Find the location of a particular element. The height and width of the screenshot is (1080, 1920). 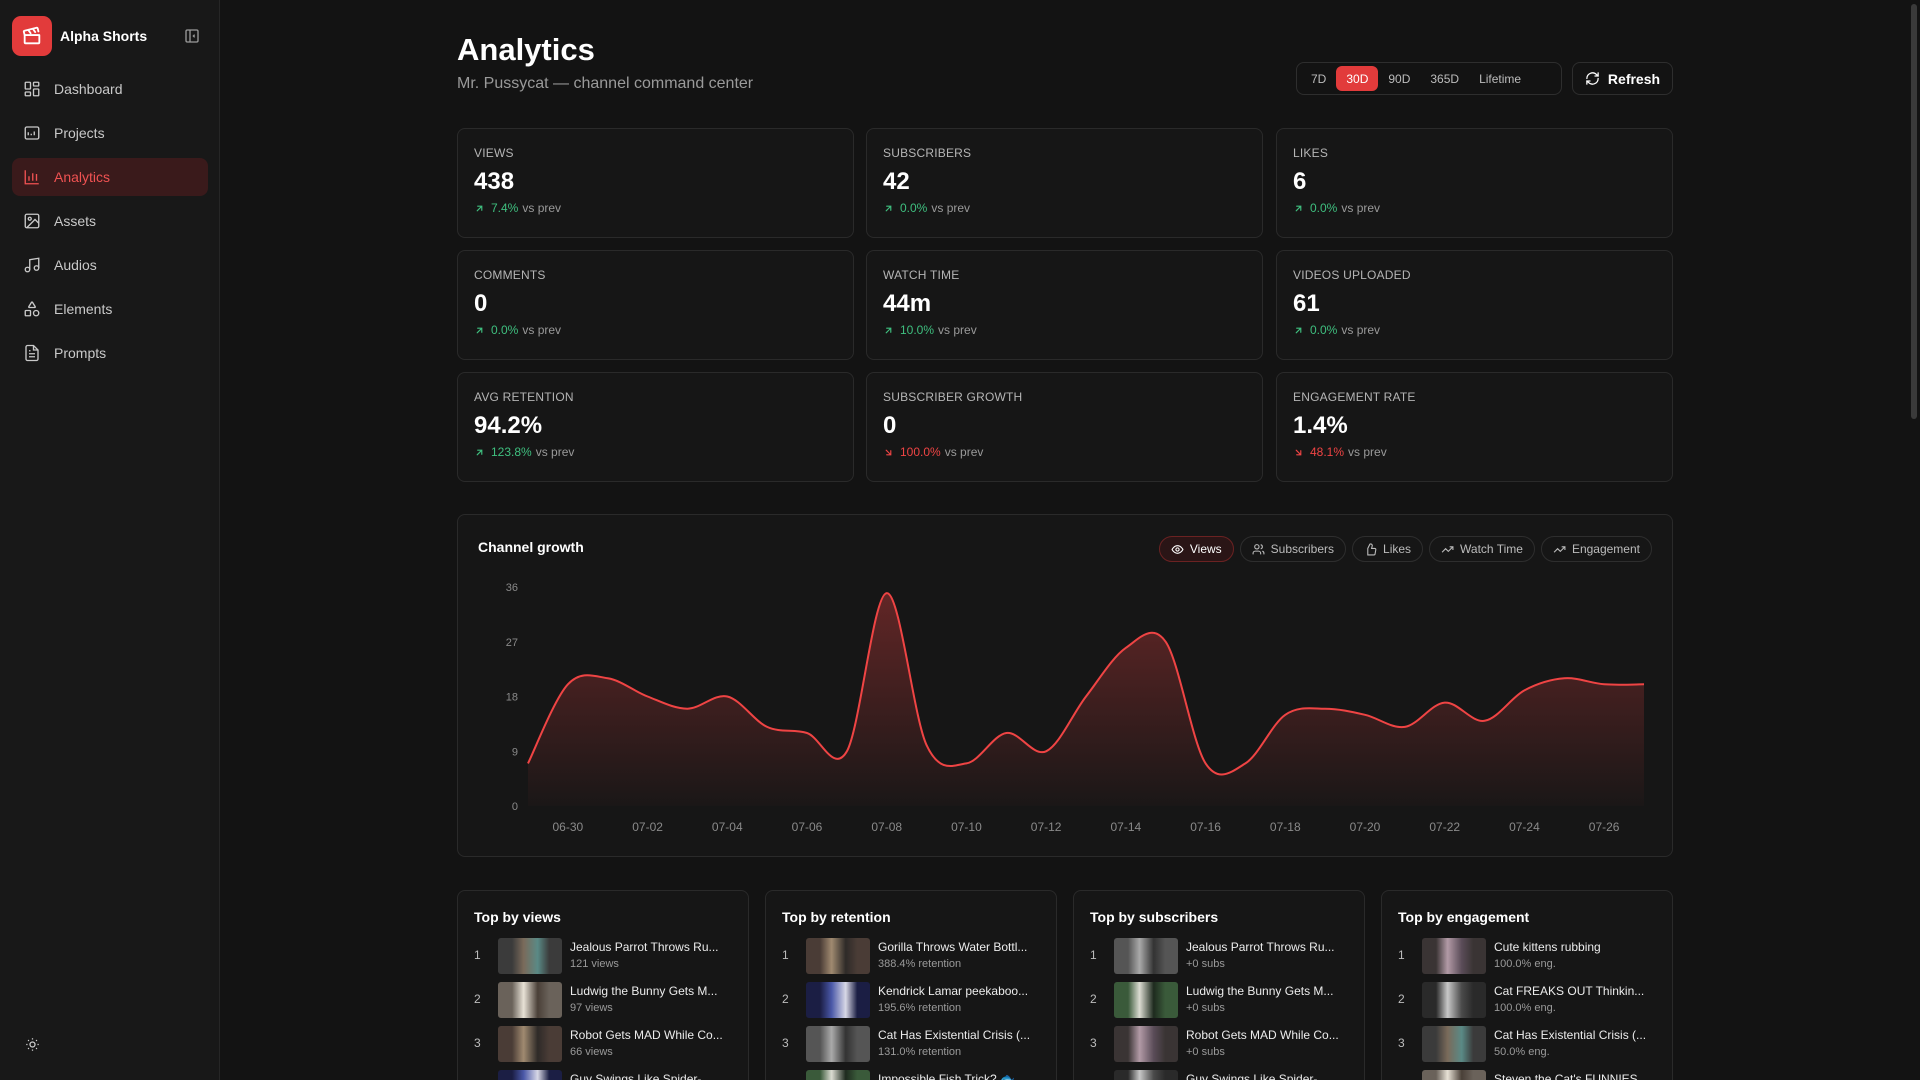

list-item: 1 Jealous Parrot Throws Ru... 121 views is located at coordinates (606, 956).